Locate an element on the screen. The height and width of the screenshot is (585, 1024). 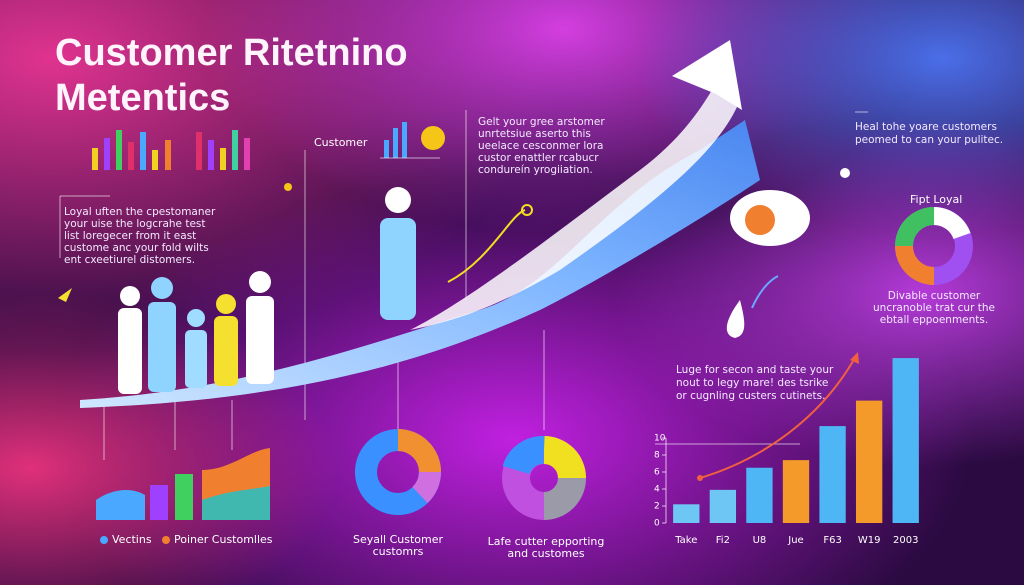
note-line: ent cxeetiurel distomers. is located at coordinates (129, 260).